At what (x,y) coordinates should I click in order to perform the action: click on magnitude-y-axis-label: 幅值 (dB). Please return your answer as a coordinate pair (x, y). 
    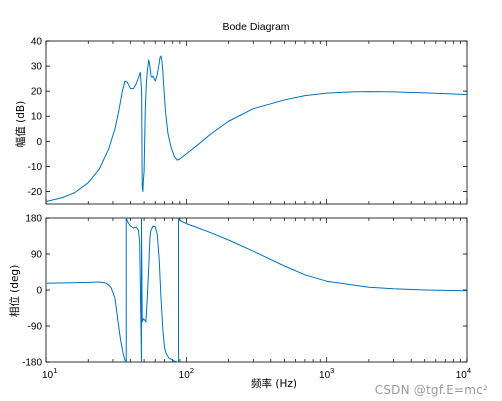
    Looking at the image, I should click on (20, 124).